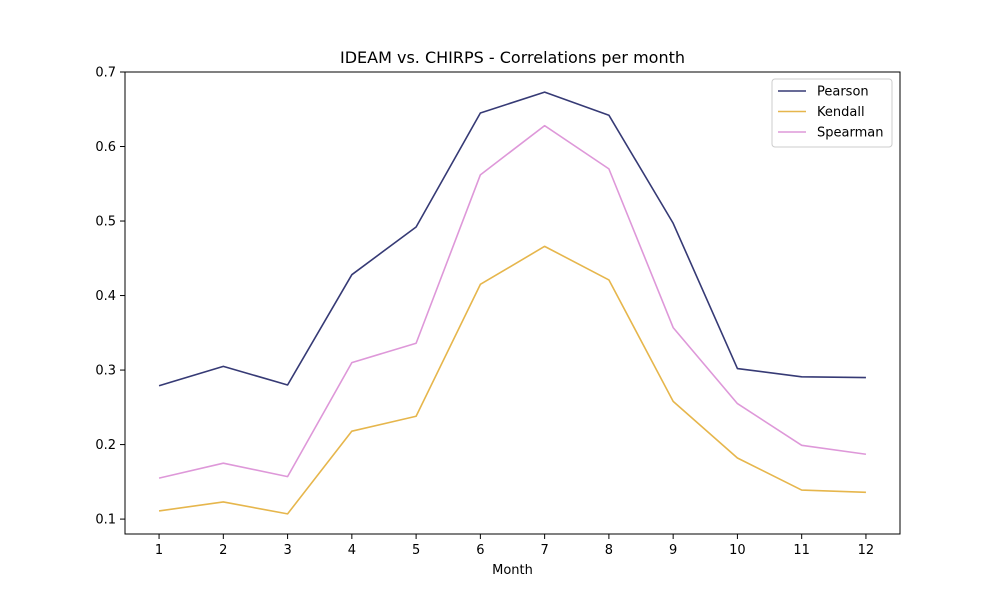 This screenshot has width=1000, height=600. Describe the element at coordinates (609, 550) in the screenshot. I see `x-tick-label: 8` at that location.